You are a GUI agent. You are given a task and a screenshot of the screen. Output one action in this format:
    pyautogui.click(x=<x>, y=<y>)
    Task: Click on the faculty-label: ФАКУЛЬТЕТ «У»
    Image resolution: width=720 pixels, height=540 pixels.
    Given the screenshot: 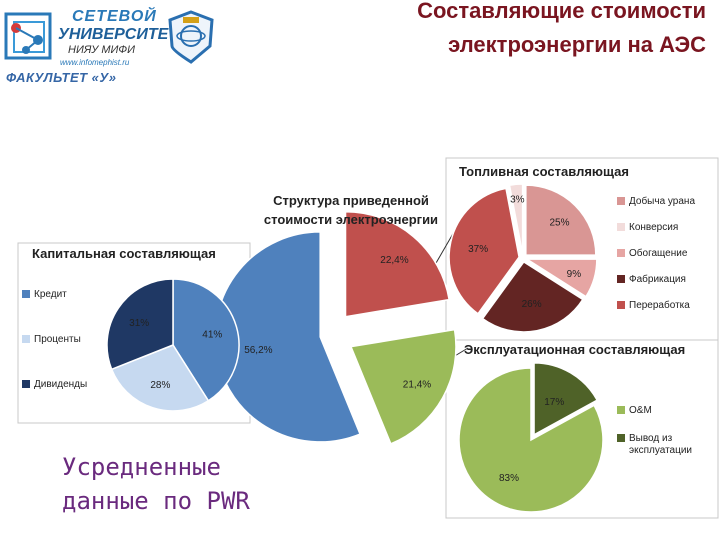 What is the action you would take?
    pyautogui.click(x=61, y=77)
    